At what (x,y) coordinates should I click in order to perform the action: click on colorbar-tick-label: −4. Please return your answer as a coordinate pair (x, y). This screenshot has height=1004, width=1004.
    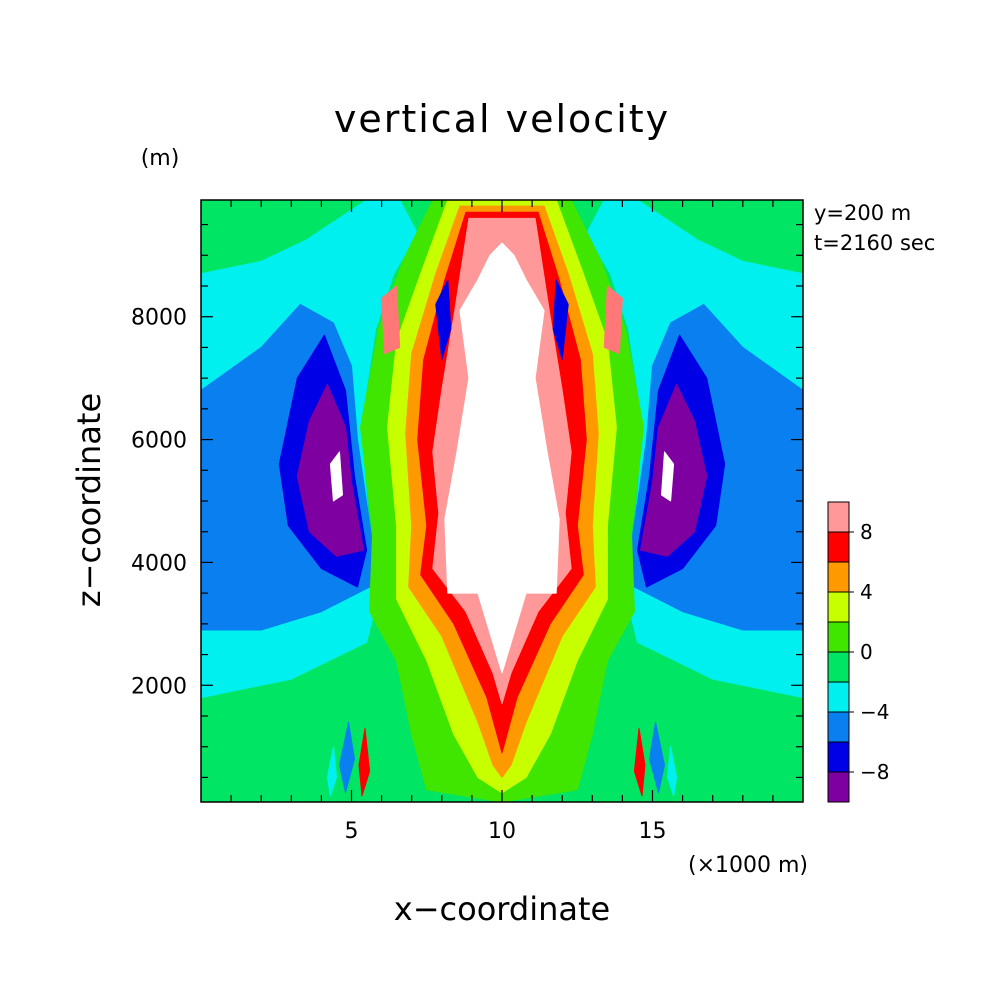
    Looking at the image, I should click on (874, 712).